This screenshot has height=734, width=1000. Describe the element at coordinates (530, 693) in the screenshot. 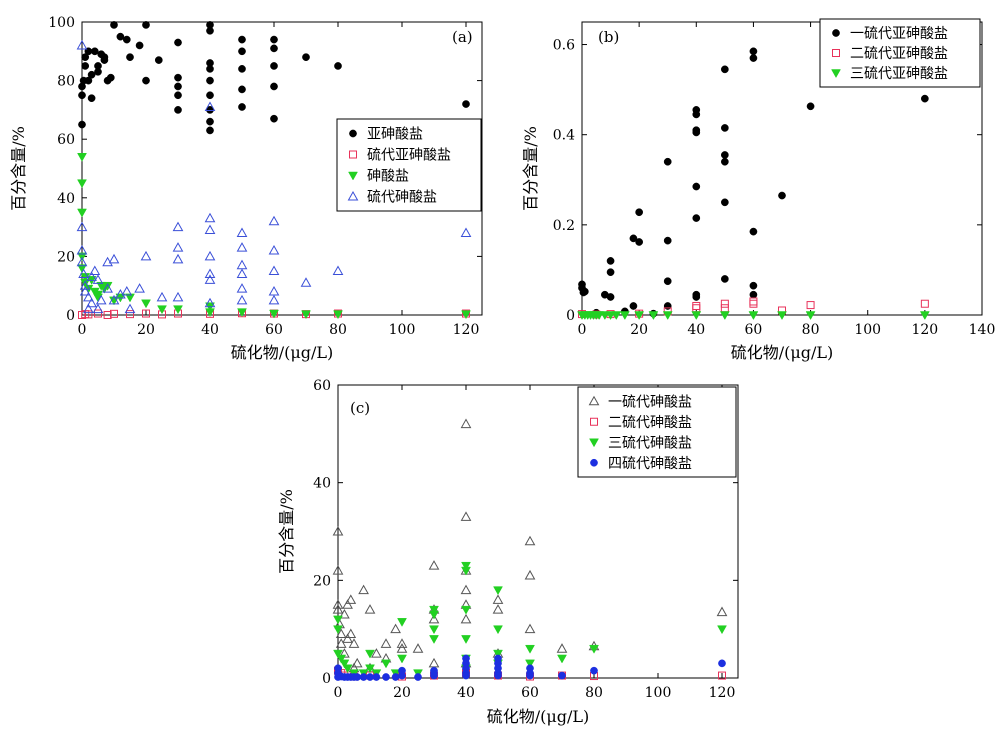

I see `x-tick-label: 60` at that location.